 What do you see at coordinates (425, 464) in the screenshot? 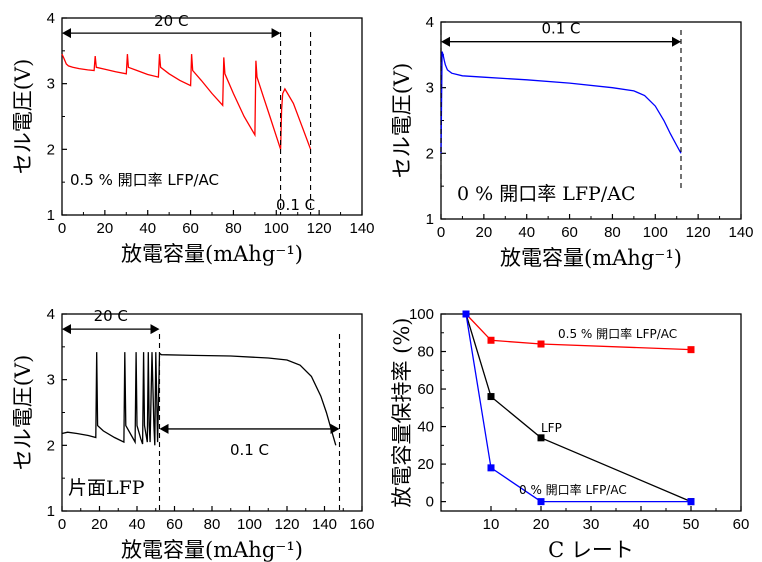
I see `y-tick-label: 20` at bounding box center [425, 464].